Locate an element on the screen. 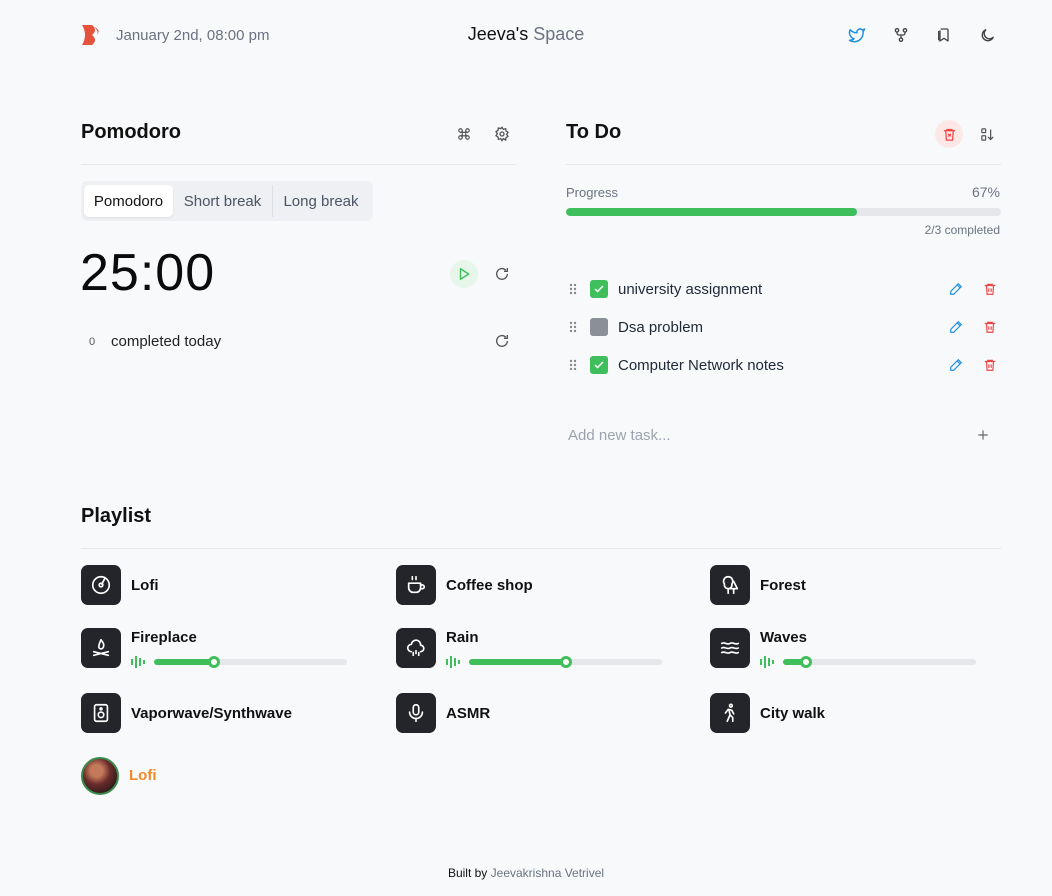  pomodoro-divider is located at coordinates (298, 164).